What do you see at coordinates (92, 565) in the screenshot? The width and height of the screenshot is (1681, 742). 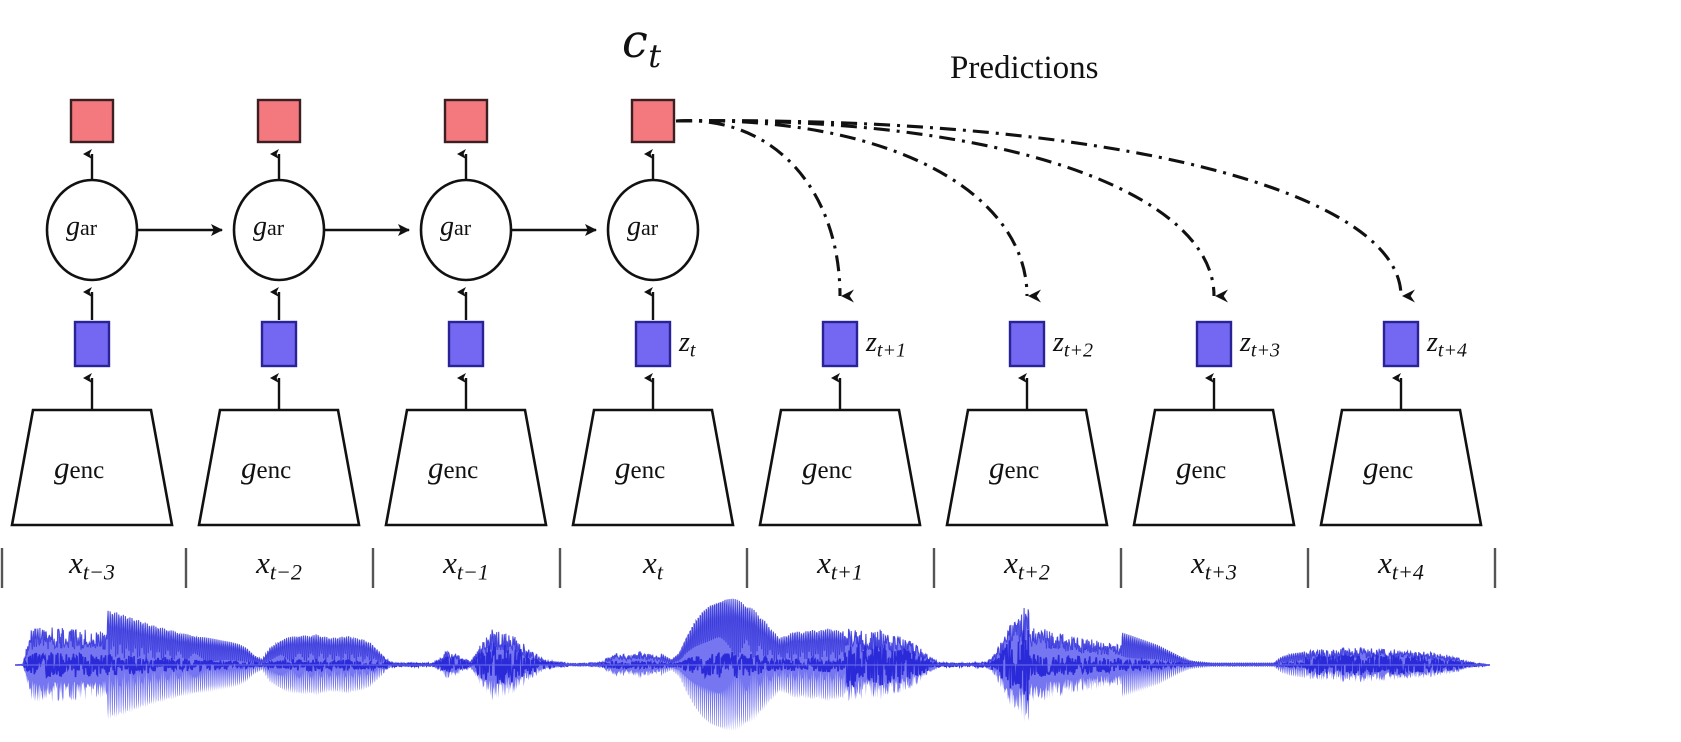 I see `input-segment-label: xt−3` at bounding box center [92, 565].